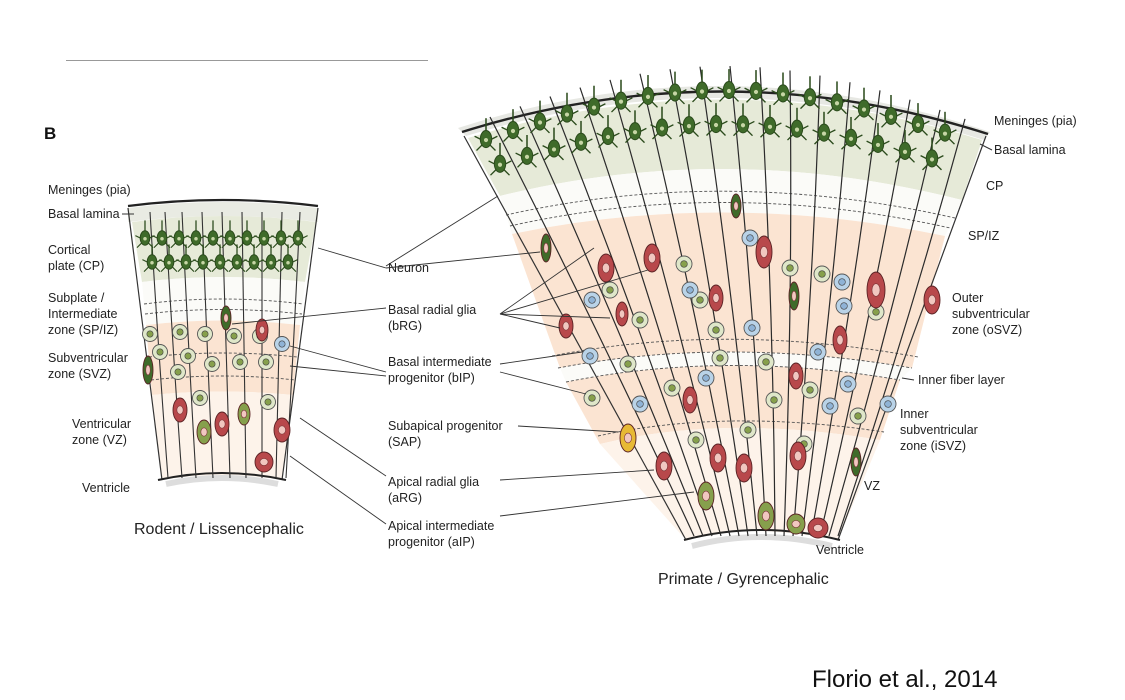 The image size is (1125, 700). I want to click on primate-right-edge, so click(912, 338).